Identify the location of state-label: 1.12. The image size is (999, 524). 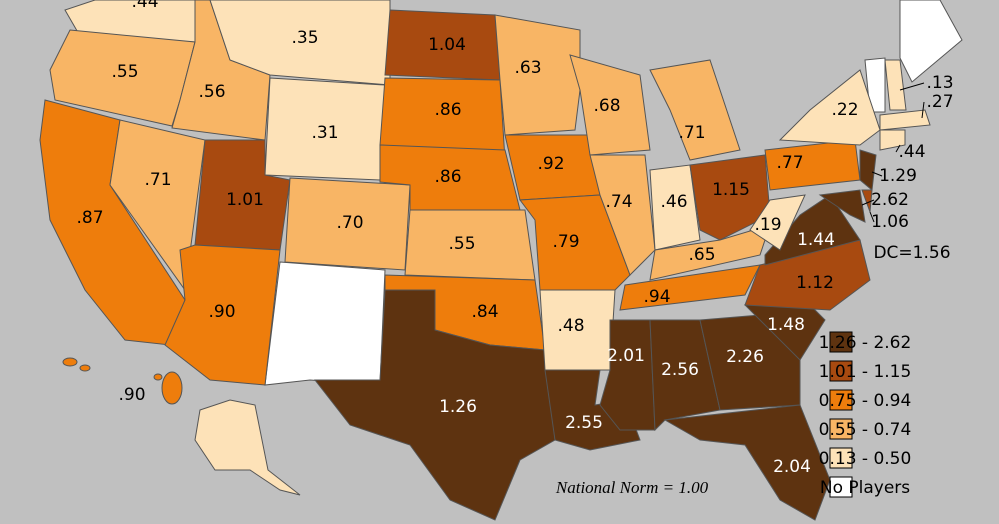
(815, 283).